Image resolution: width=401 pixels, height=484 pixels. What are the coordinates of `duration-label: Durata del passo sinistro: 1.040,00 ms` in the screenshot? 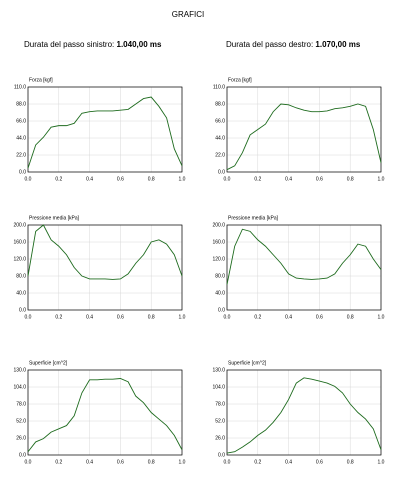 It's located at (93, 44).